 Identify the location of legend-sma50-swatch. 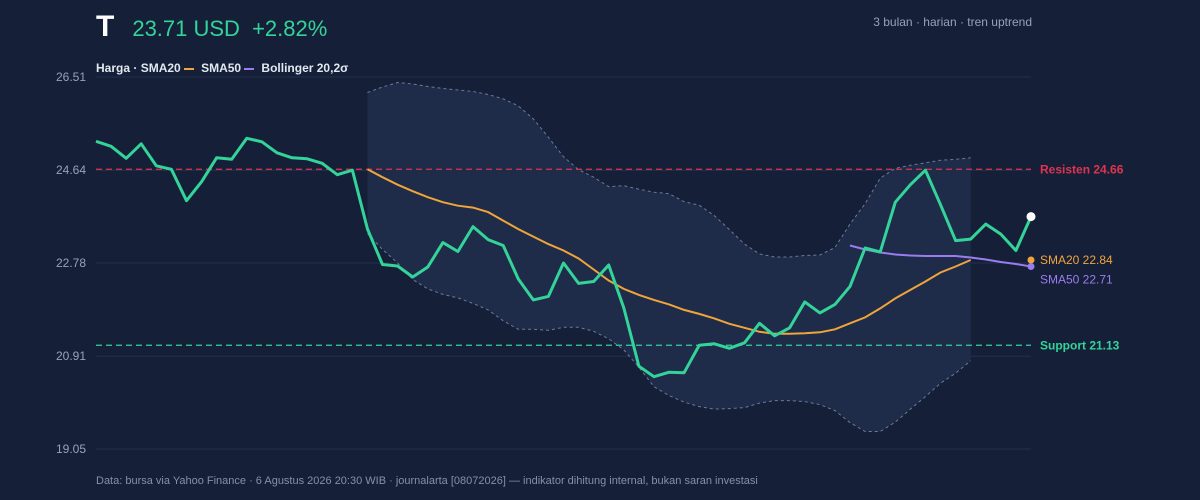
(249, 68).